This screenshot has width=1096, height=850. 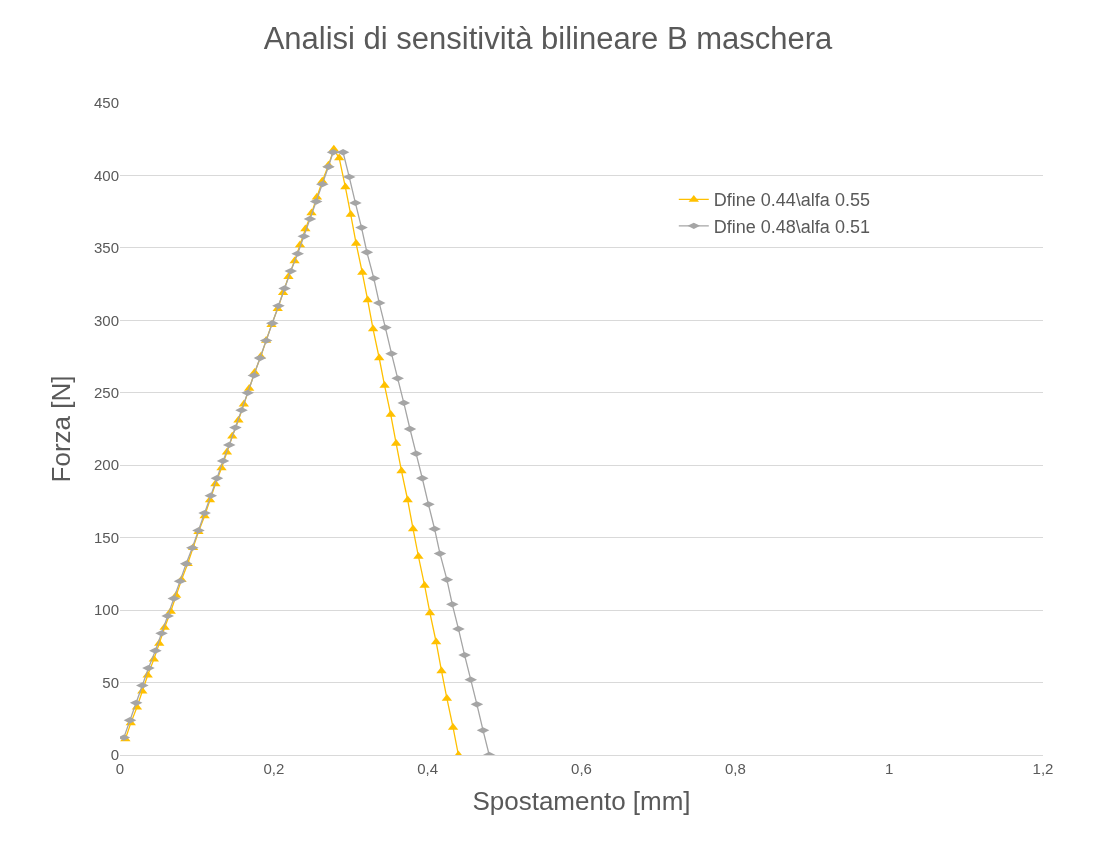 What do you see at coordinates (110, 682) in the screenshot?
I see `y-tick-label: 50` at bounding box center [110, 682].